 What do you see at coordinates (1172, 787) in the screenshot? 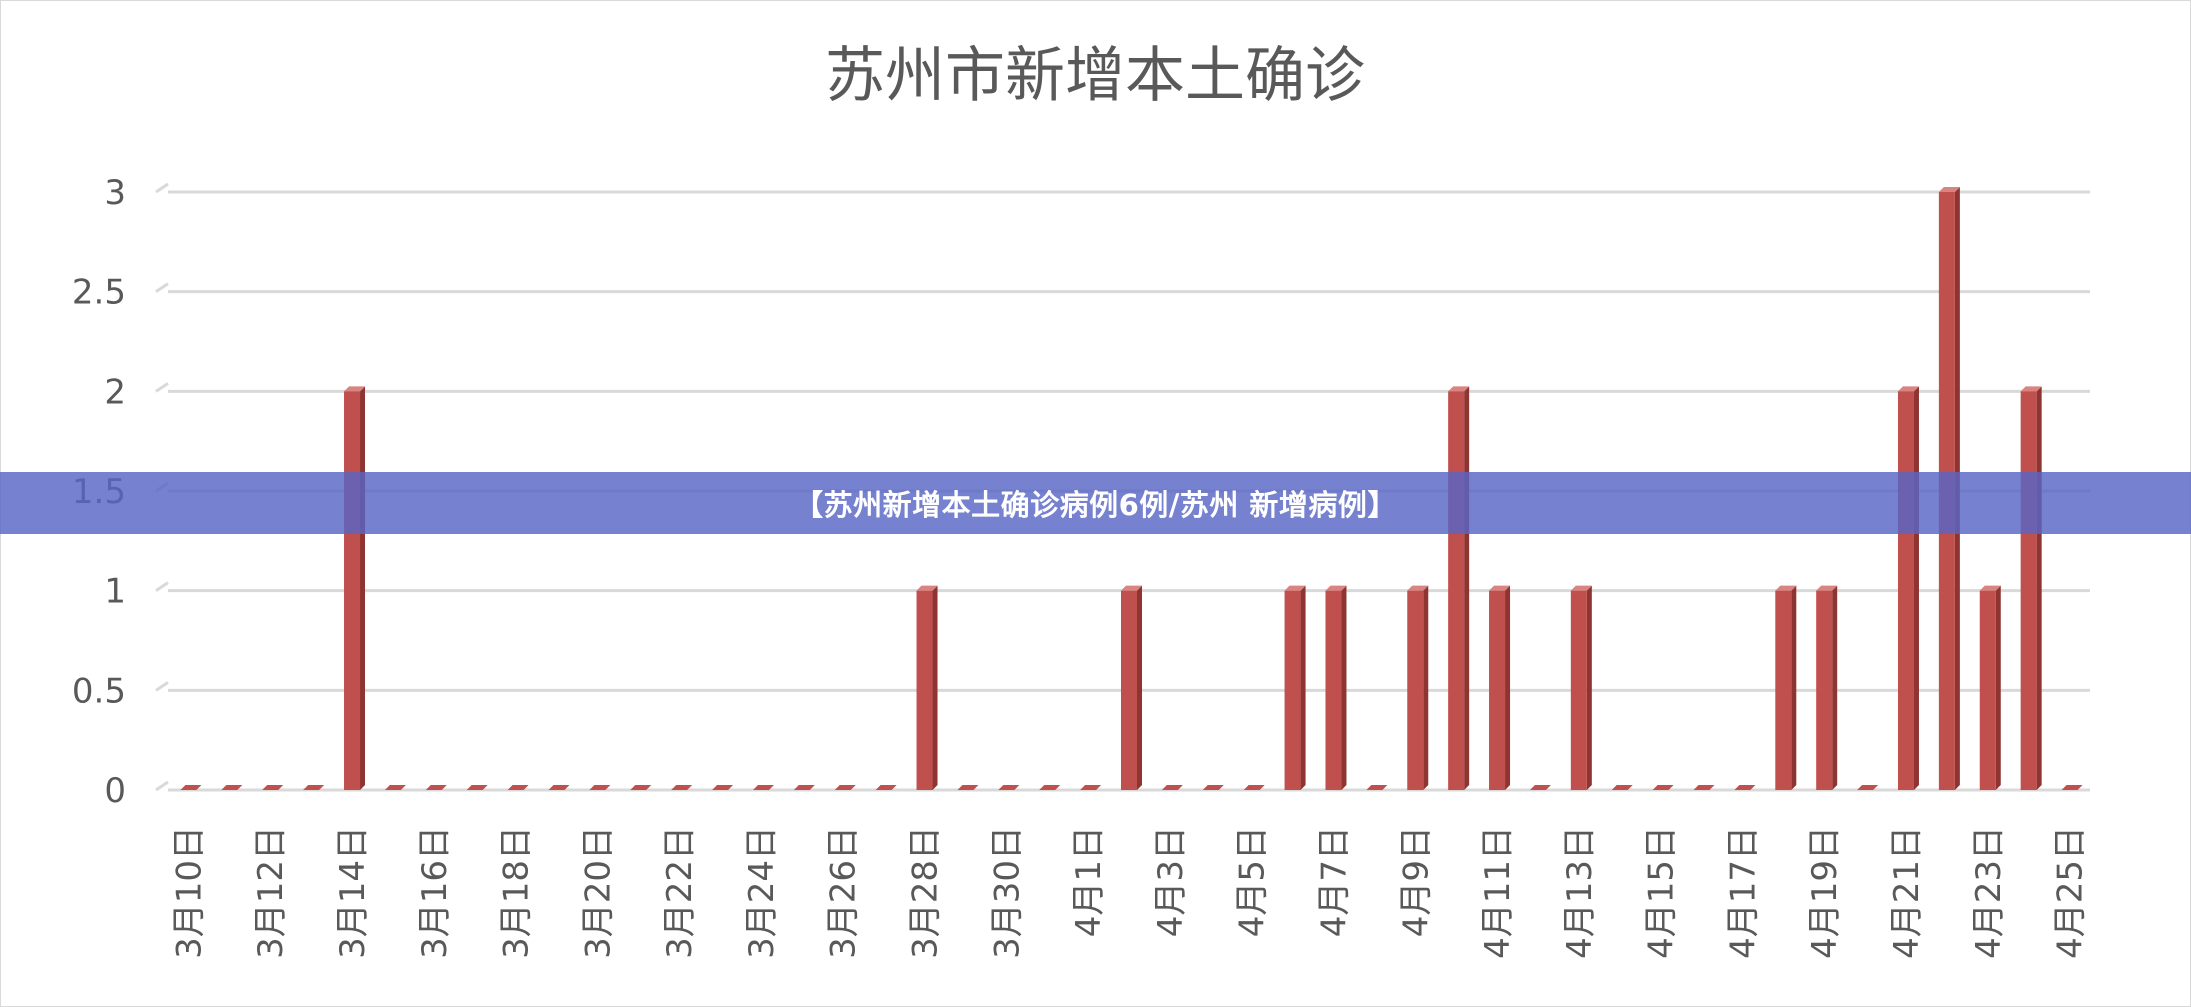
I see `bar-4月3日` at bounding box center [1172, 787].